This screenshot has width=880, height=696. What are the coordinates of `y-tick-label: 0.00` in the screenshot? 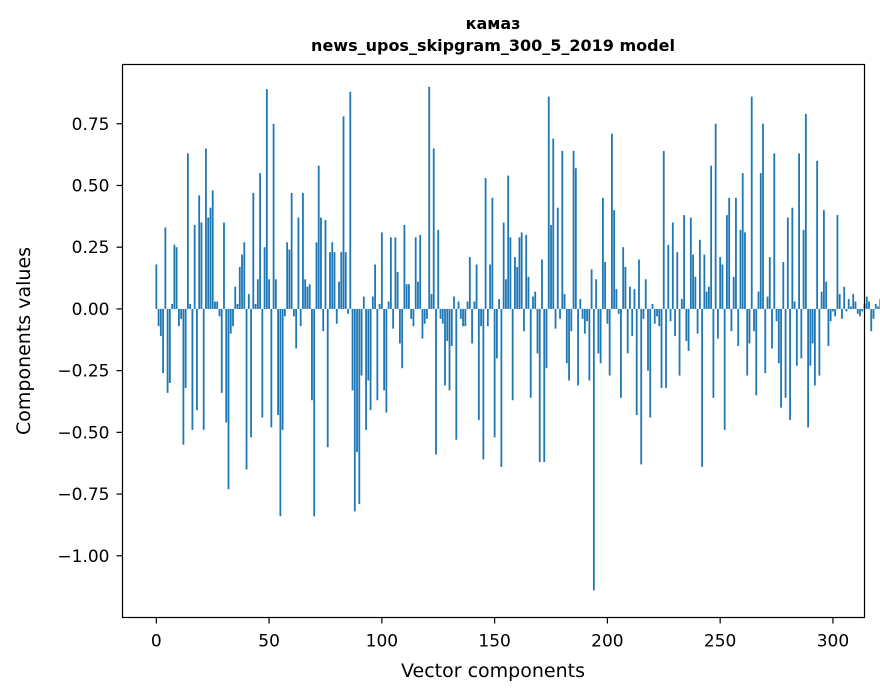 It's located at (91, 310).